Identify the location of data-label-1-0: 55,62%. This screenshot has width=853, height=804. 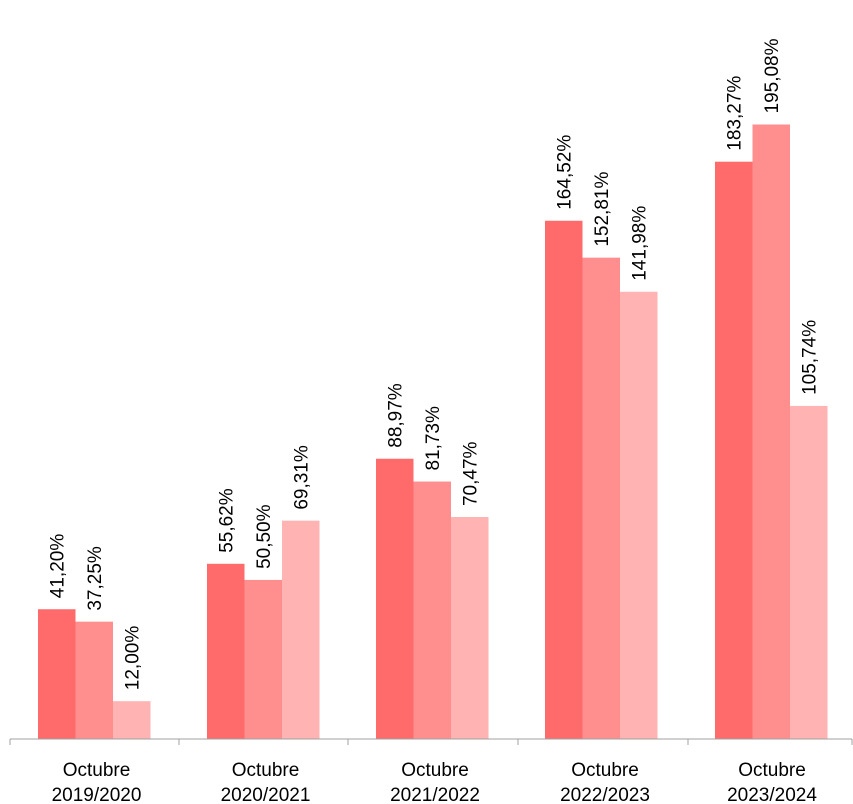
(227, 520).